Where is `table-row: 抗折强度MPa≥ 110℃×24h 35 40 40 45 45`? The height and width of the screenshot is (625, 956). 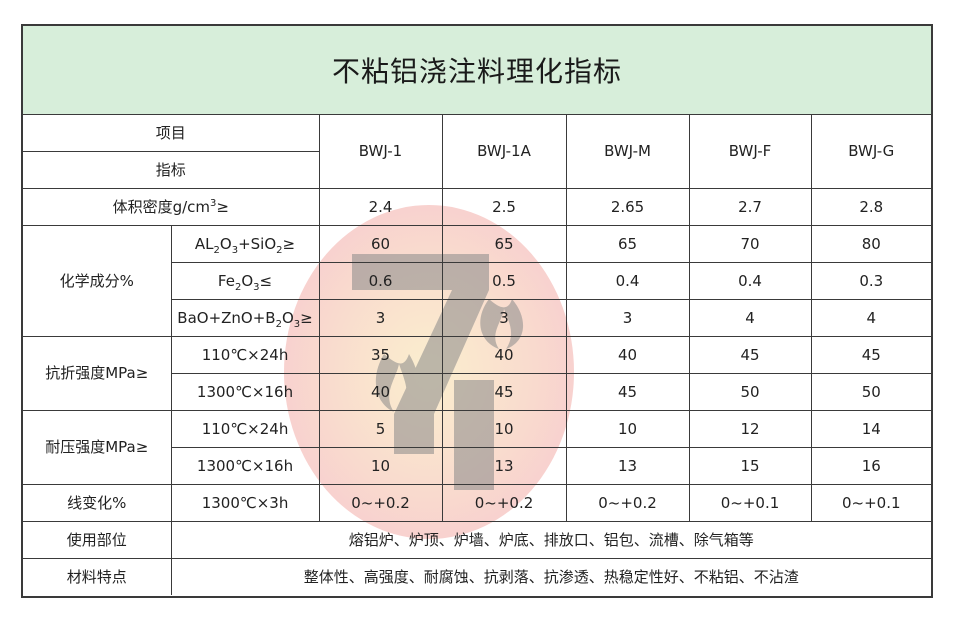
table-row: 抗折强度MPa≥ 110℃×24h 35 40 40 45 45 is located at coordinates (477, 373).